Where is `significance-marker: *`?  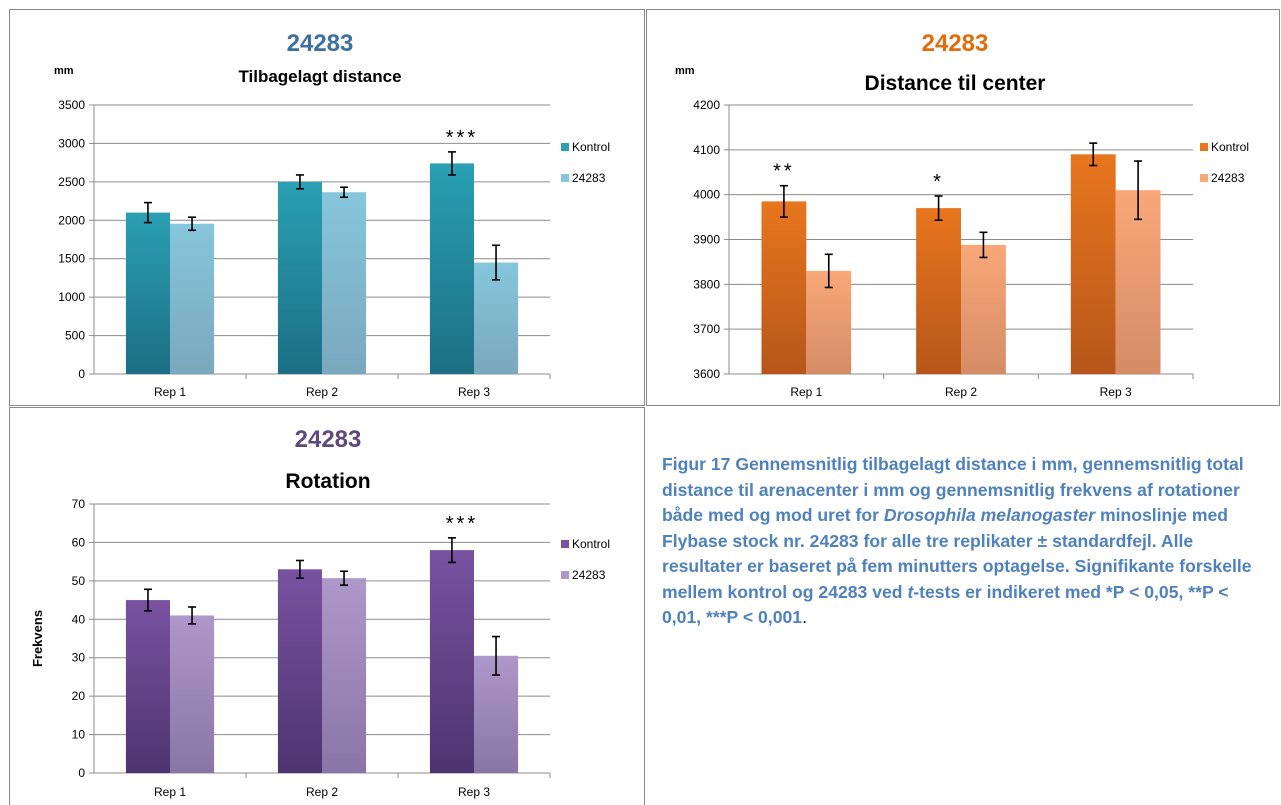 significance-marker: * is located at coordinates (938, 182).